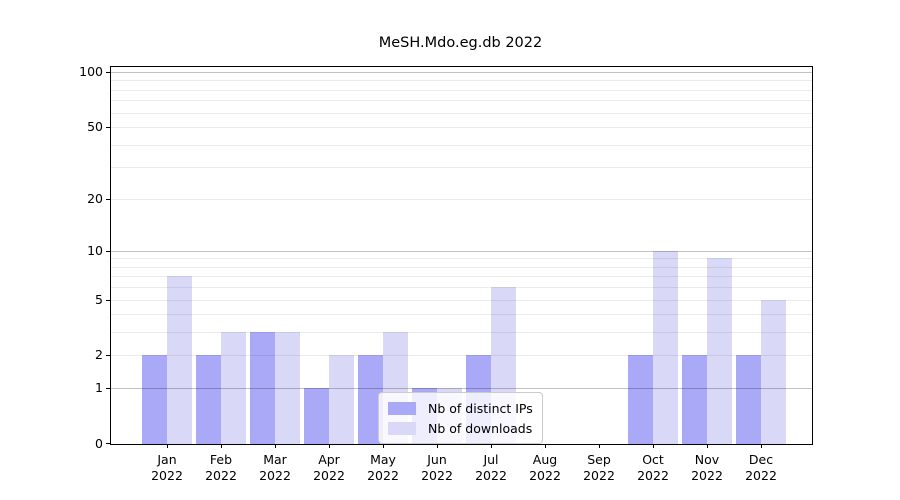 The width and height of the screenshot is (900, 500). I want to click on x-tick-month: Jul, so click(491, 459).